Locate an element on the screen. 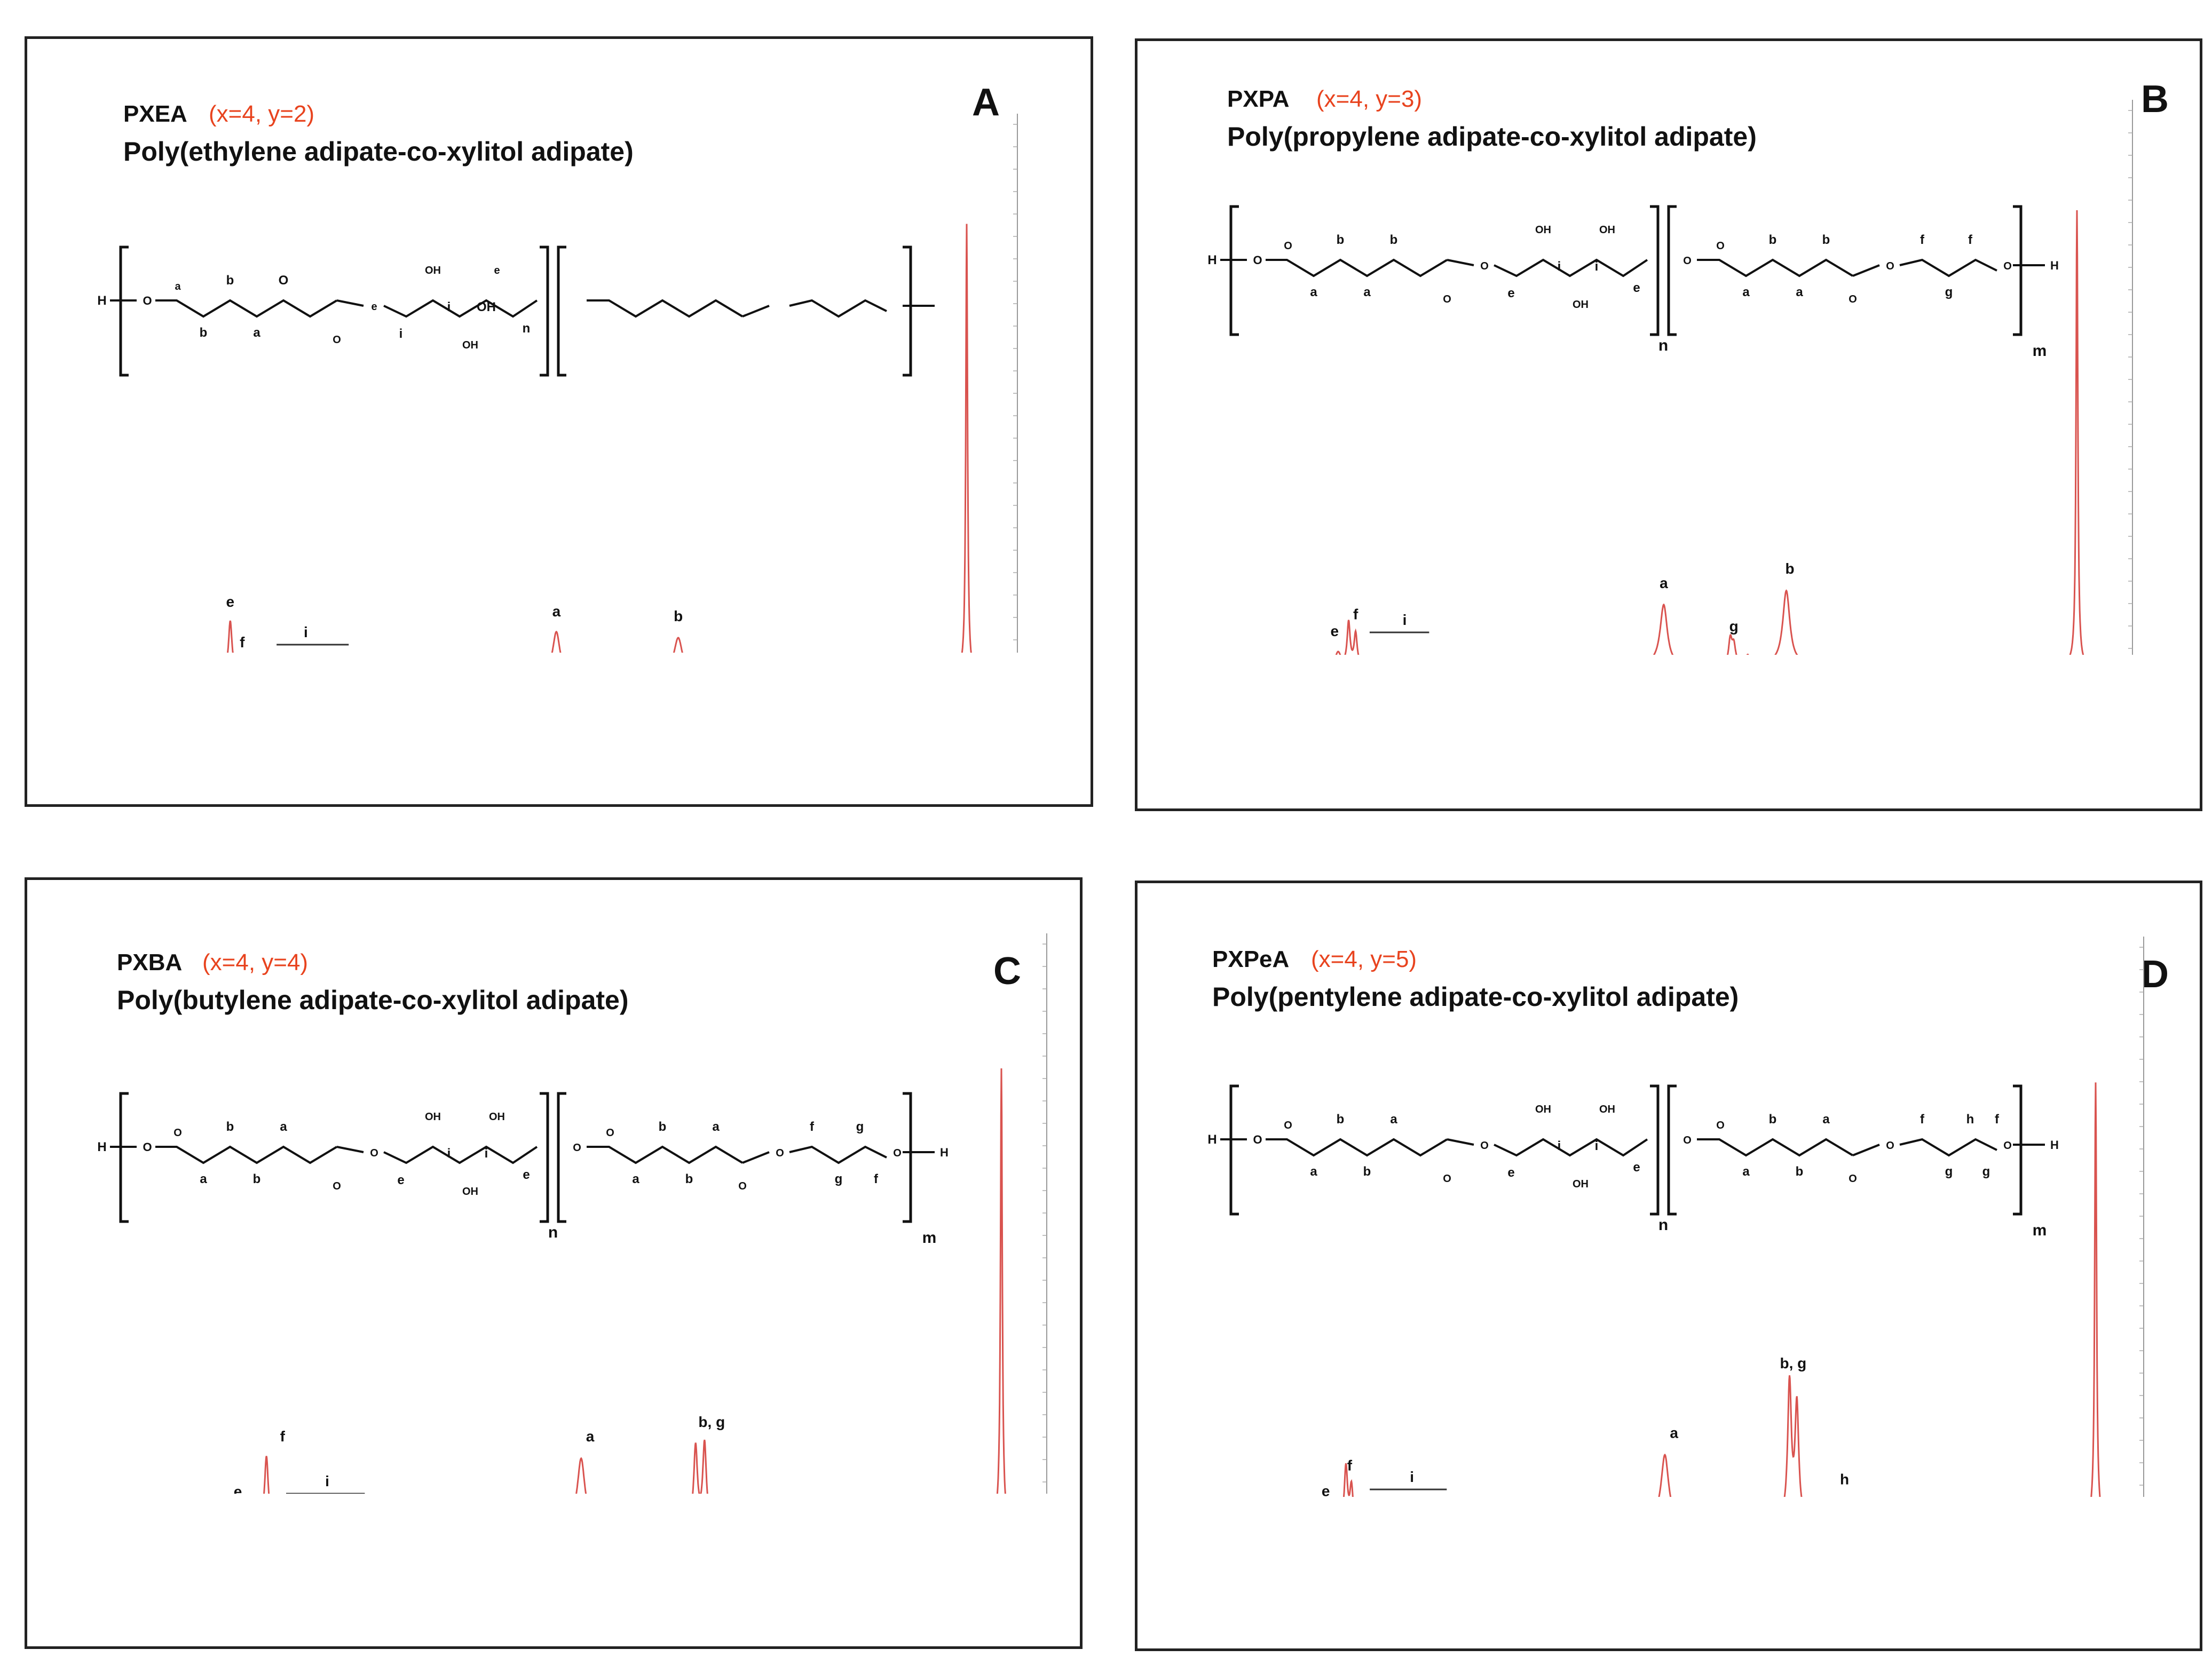 The image size is (2212, 1673). b-struct-label-4: b is located at coordinates (1341, 240).